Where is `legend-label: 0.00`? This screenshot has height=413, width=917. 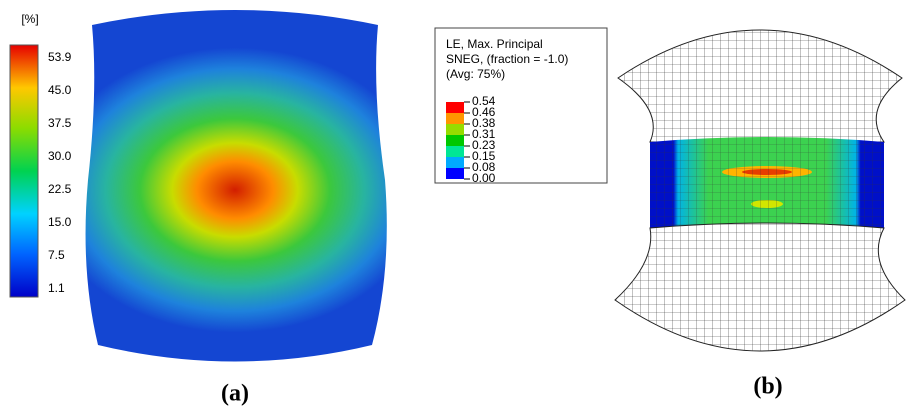
legend-label: 0.00 is located at coordinates (484, 178).